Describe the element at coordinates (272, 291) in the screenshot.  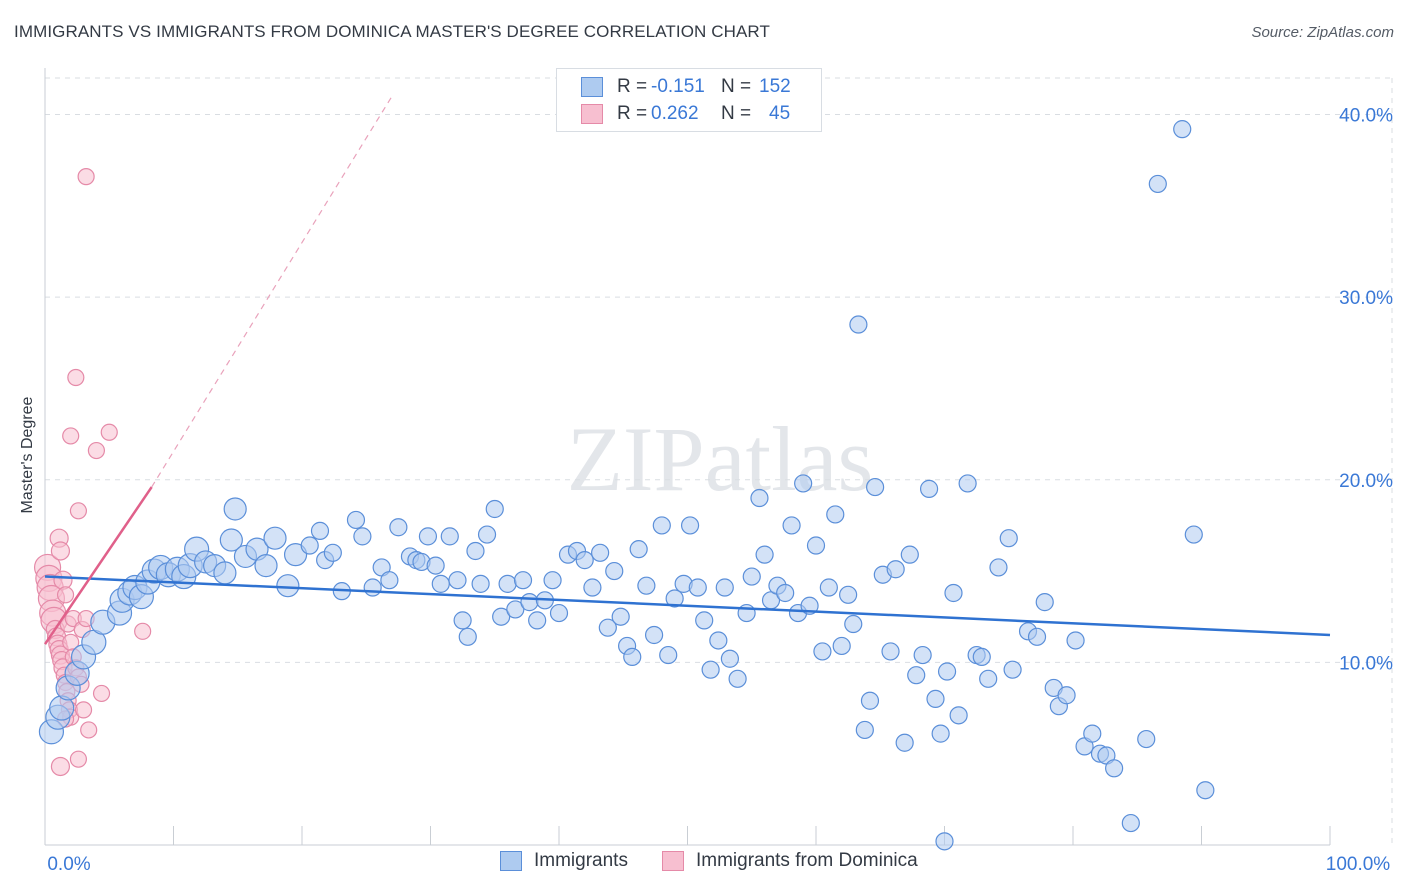
I see `dominica-trend-extension` at that location.